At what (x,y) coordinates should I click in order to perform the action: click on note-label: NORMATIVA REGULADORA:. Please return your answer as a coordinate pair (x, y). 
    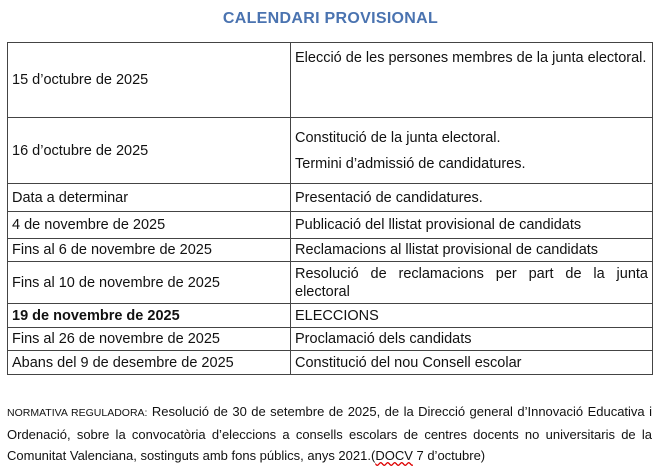
    Looking at the image, I should click on (77, 413).